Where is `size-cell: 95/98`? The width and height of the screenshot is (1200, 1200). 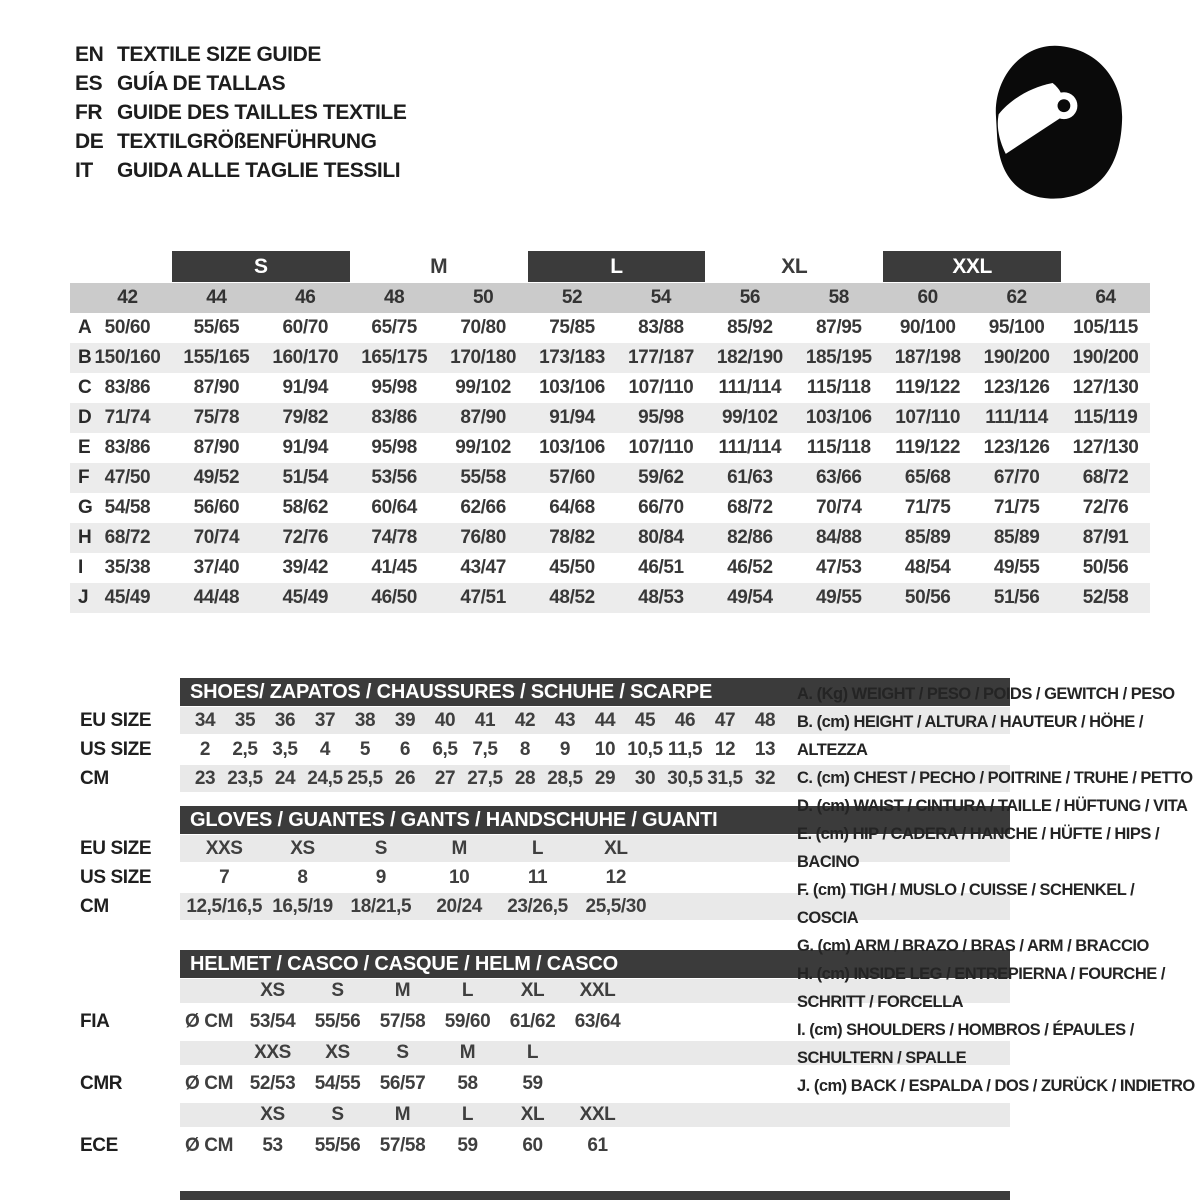
size-cell: 95/98 is located at coordinates (661, 417).